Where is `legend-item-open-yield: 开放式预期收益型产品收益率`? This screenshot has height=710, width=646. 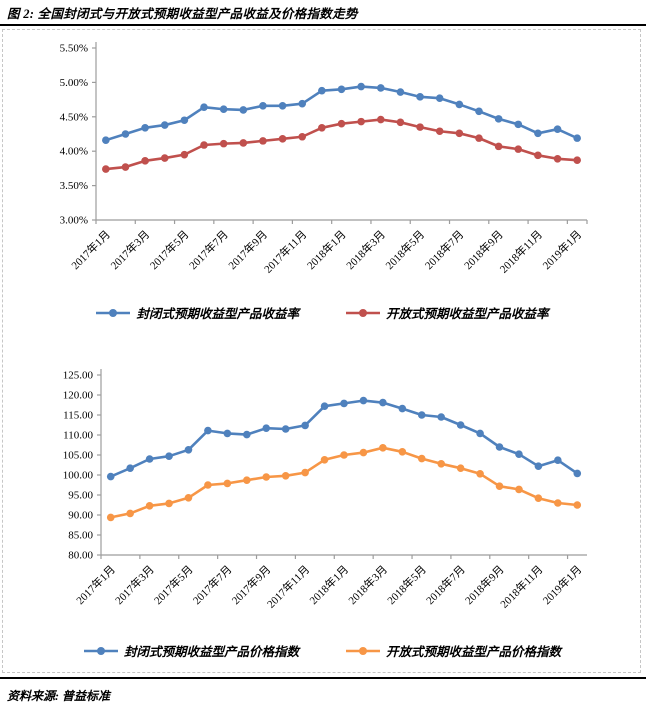 legend-item-open-yield: 开放式预期收益型产品收益率 is located at coordinates (447, 312).